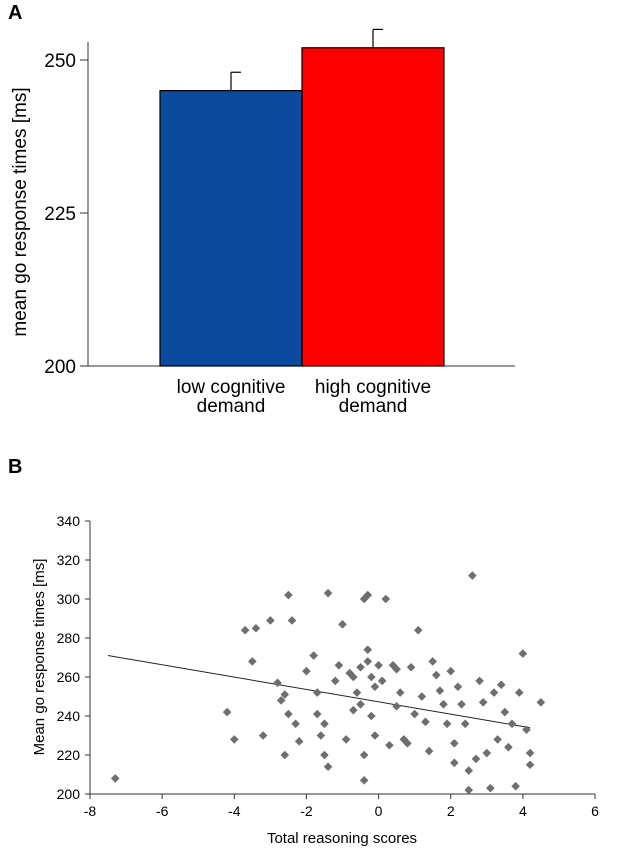 This screenshot has height=850, width=617. What do you see at coordinates (90, 811) in the screenshot?
I see `x-tick-label: -8` at bounding box center [90, 811].